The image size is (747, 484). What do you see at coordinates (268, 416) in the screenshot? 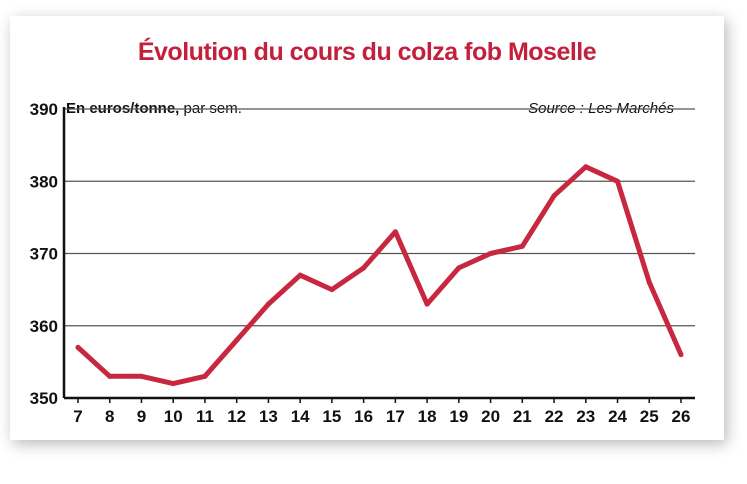
I see `x-tick-label: 13` at bounding box center [268, 416].